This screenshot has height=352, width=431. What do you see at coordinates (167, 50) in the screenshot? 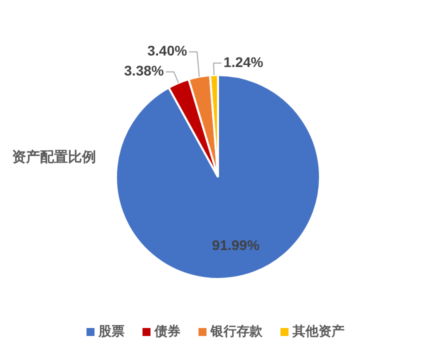
I see `data-label: 3.40%` at bounding box center [167, 50].